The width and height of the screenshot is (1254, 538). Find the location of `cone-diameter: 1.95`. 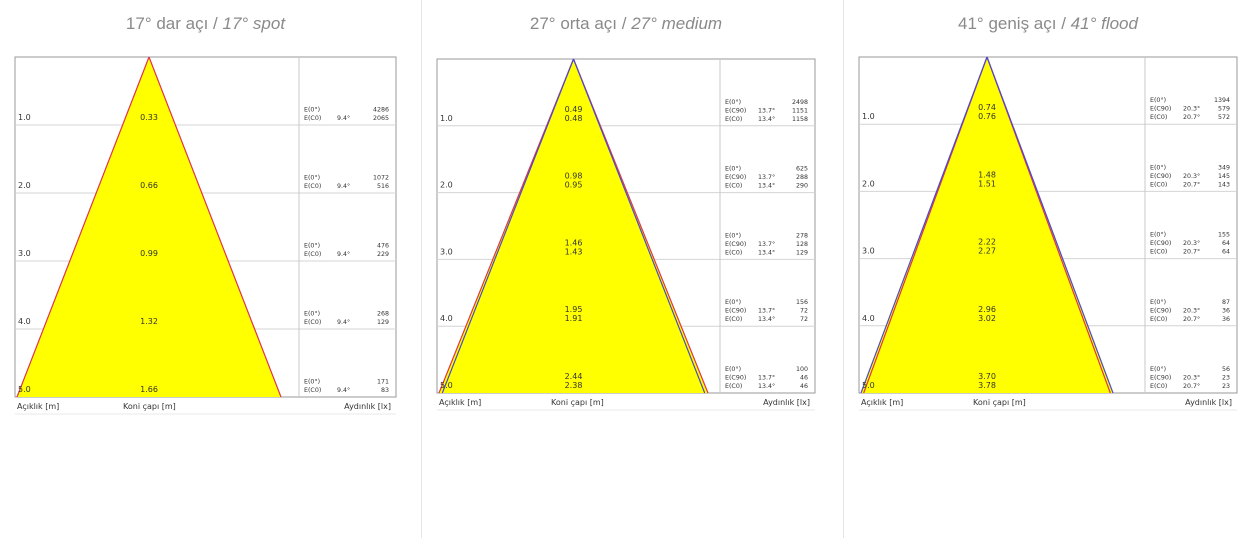

cone-diameter: 1.95 is located at coordinates (574, 309).